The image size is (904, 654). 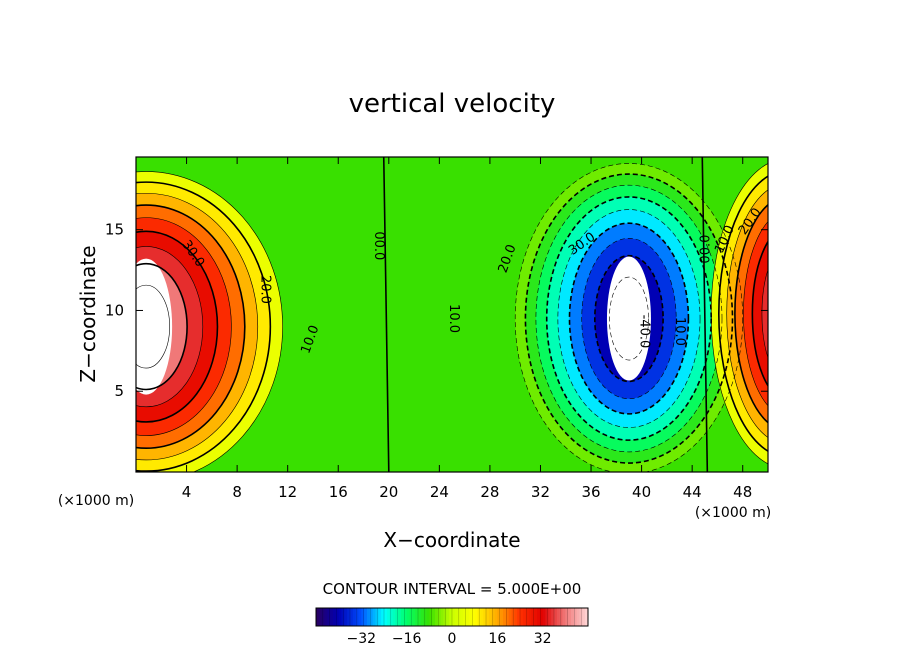 I want to click on x-tick-label: 48, so click(x=742, y=492).